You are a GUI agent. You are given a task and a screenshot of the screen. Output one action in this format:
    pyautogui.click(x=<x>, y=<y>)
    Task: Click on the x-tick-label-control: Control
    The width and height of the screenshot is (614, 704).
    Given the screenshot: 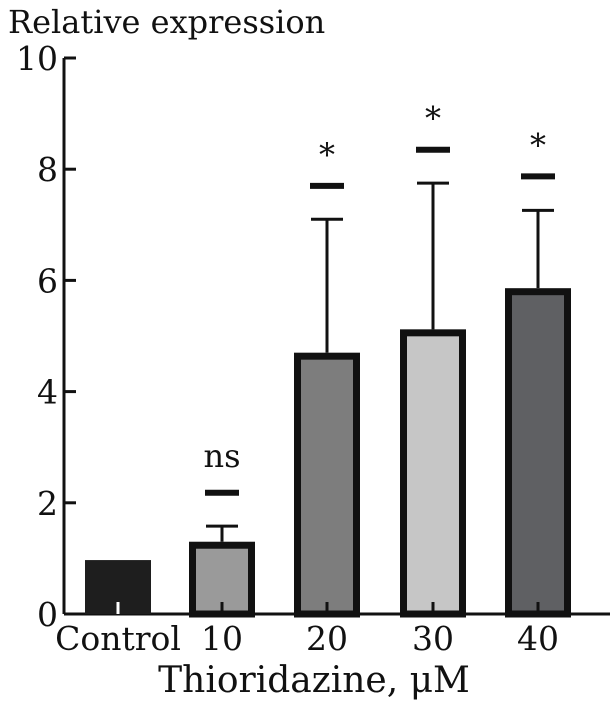 What is the action you would take?
    pyautogui.click(x=118, y=638)
    